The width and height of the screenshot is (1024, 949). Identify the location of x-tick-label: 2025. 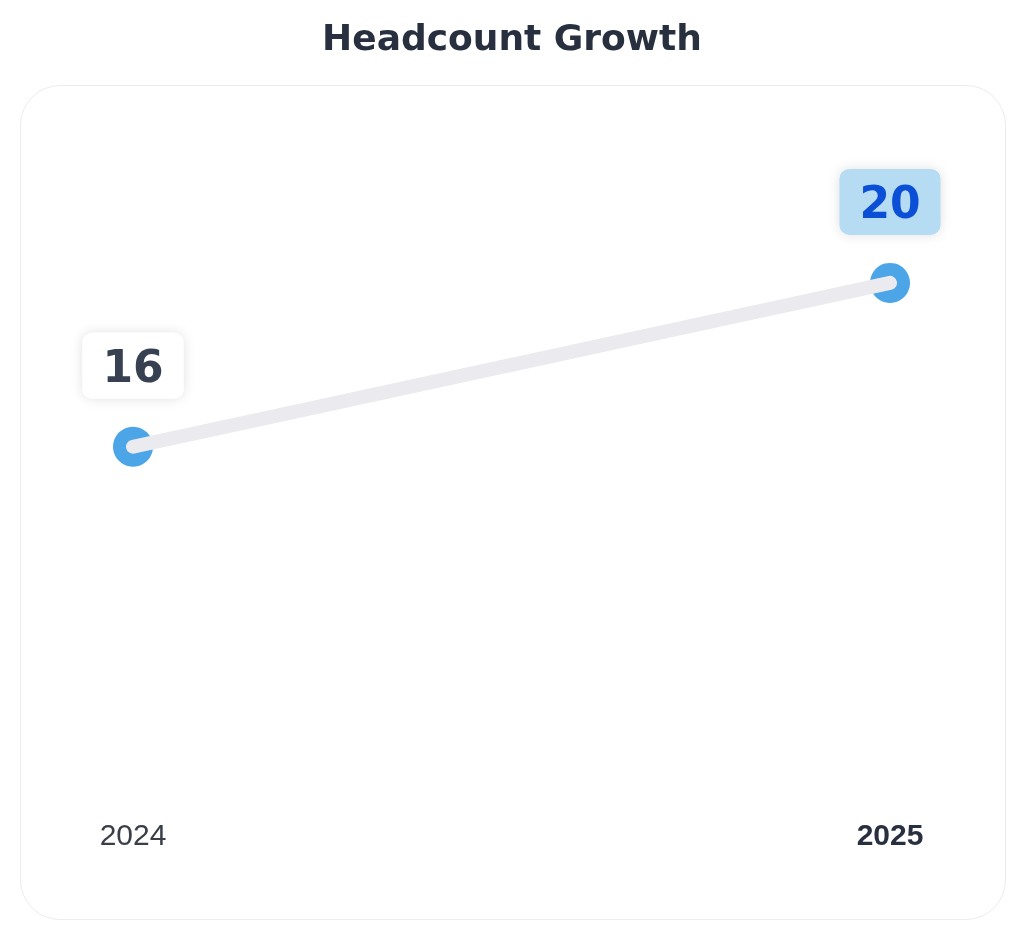
(890, 834).